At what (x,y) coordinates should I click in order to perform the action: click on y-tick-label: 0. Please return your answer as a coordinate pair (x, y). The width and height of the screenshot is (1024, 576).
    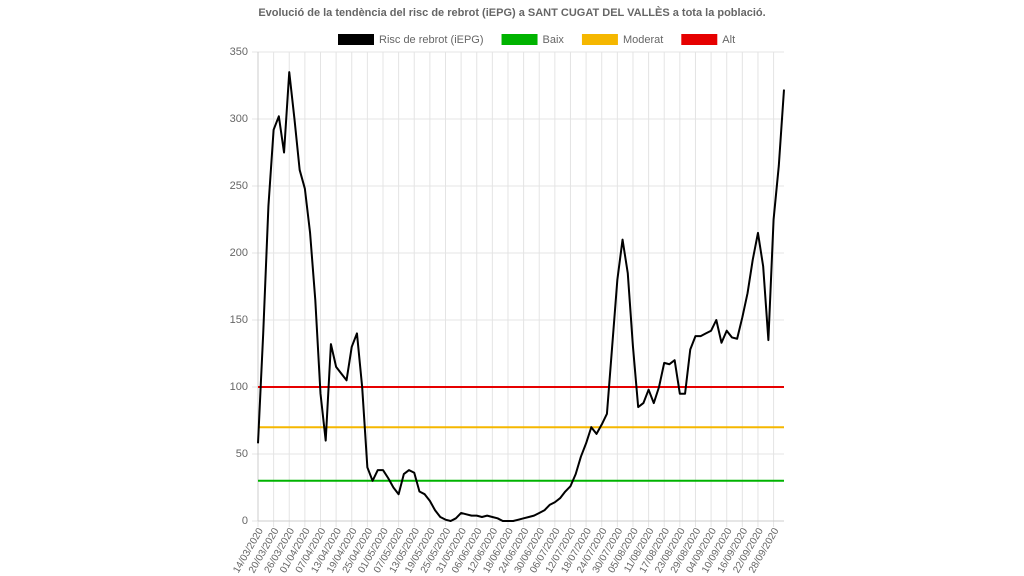
    Looking at the image, I should click on (245, 521).